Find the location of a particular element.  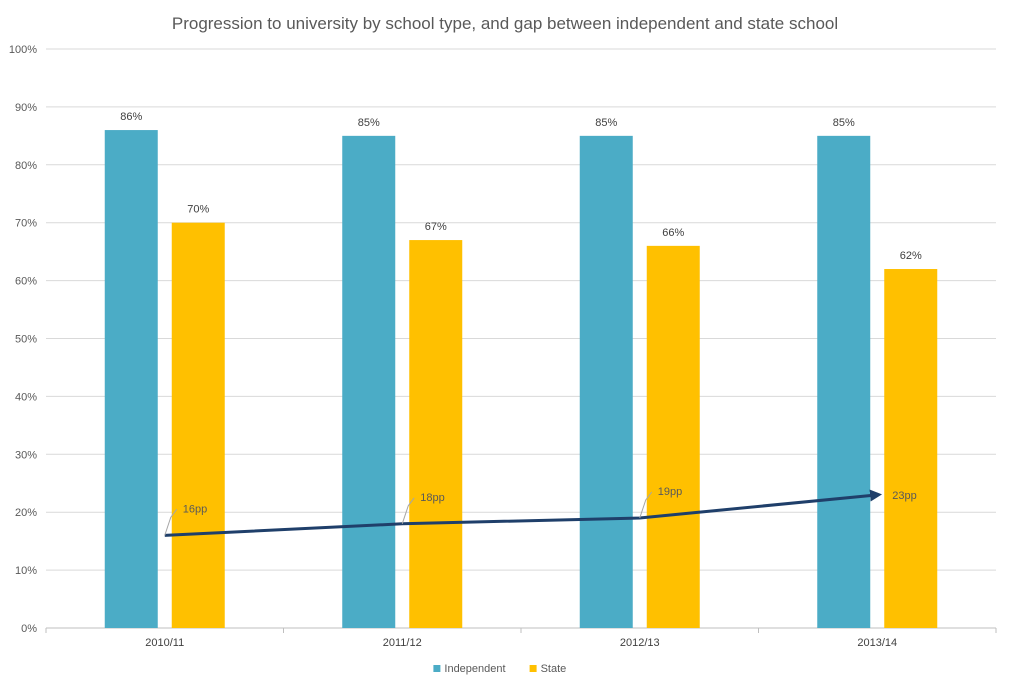

x-tick-label: 2013/14 is located at coordinates (877, 643).